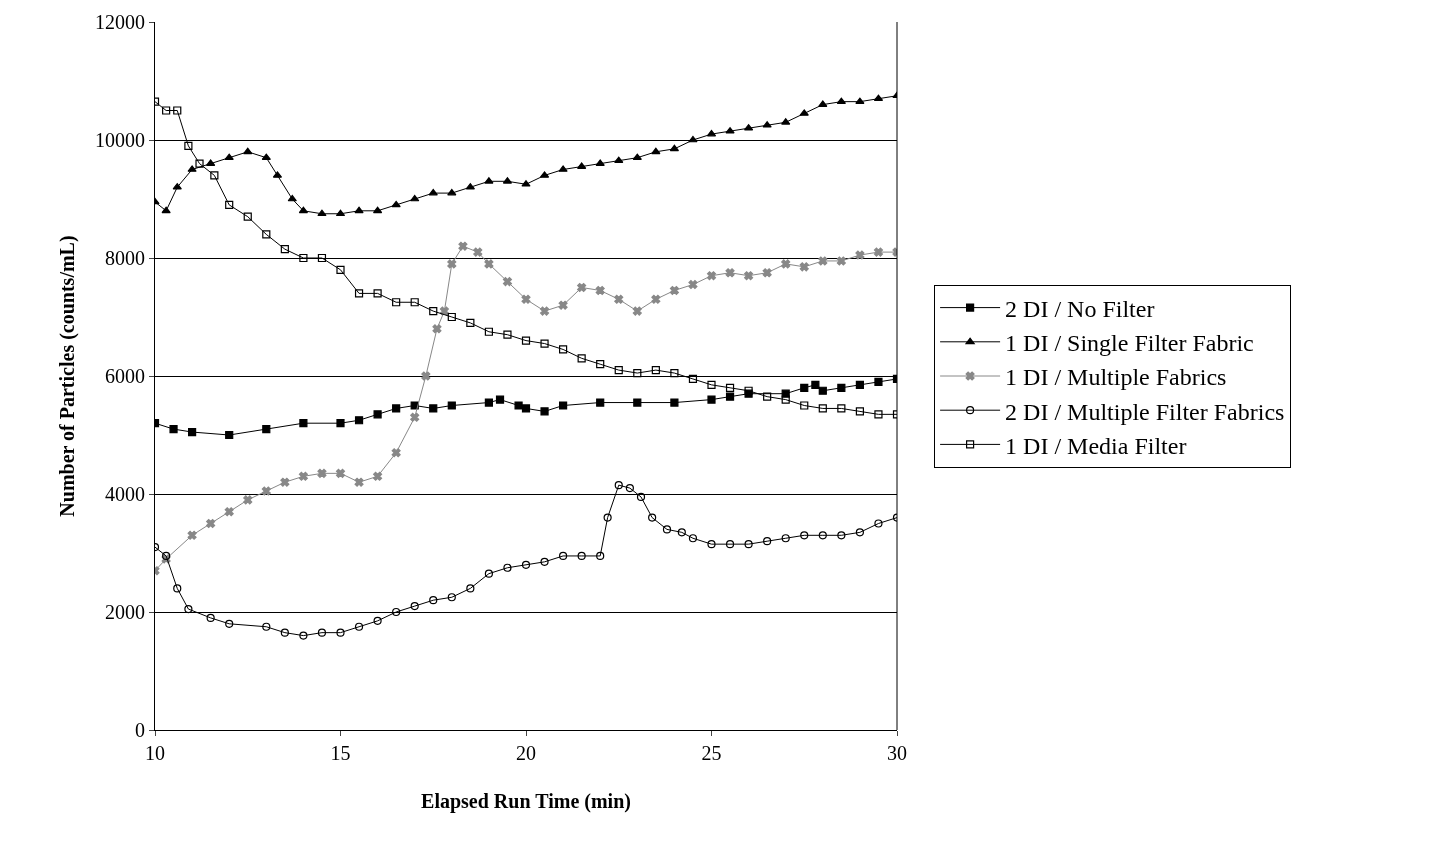  What do you see at coordinates (711, 753) in the screenshot?
I see `x-tick-label: 25` at bounding box center [711, 753].